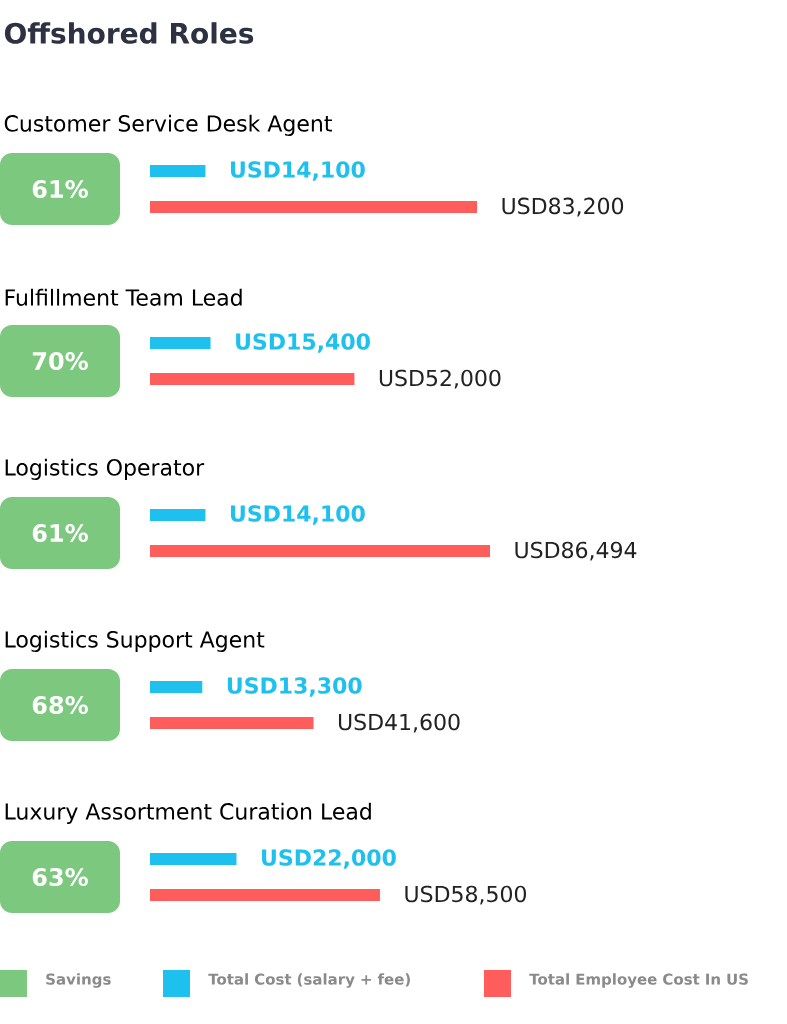  What do you see at coordinates (638, 980) in the screenshot?
I see `legend-label: Total Employee Cost In US` at bounding box center [638, 980].